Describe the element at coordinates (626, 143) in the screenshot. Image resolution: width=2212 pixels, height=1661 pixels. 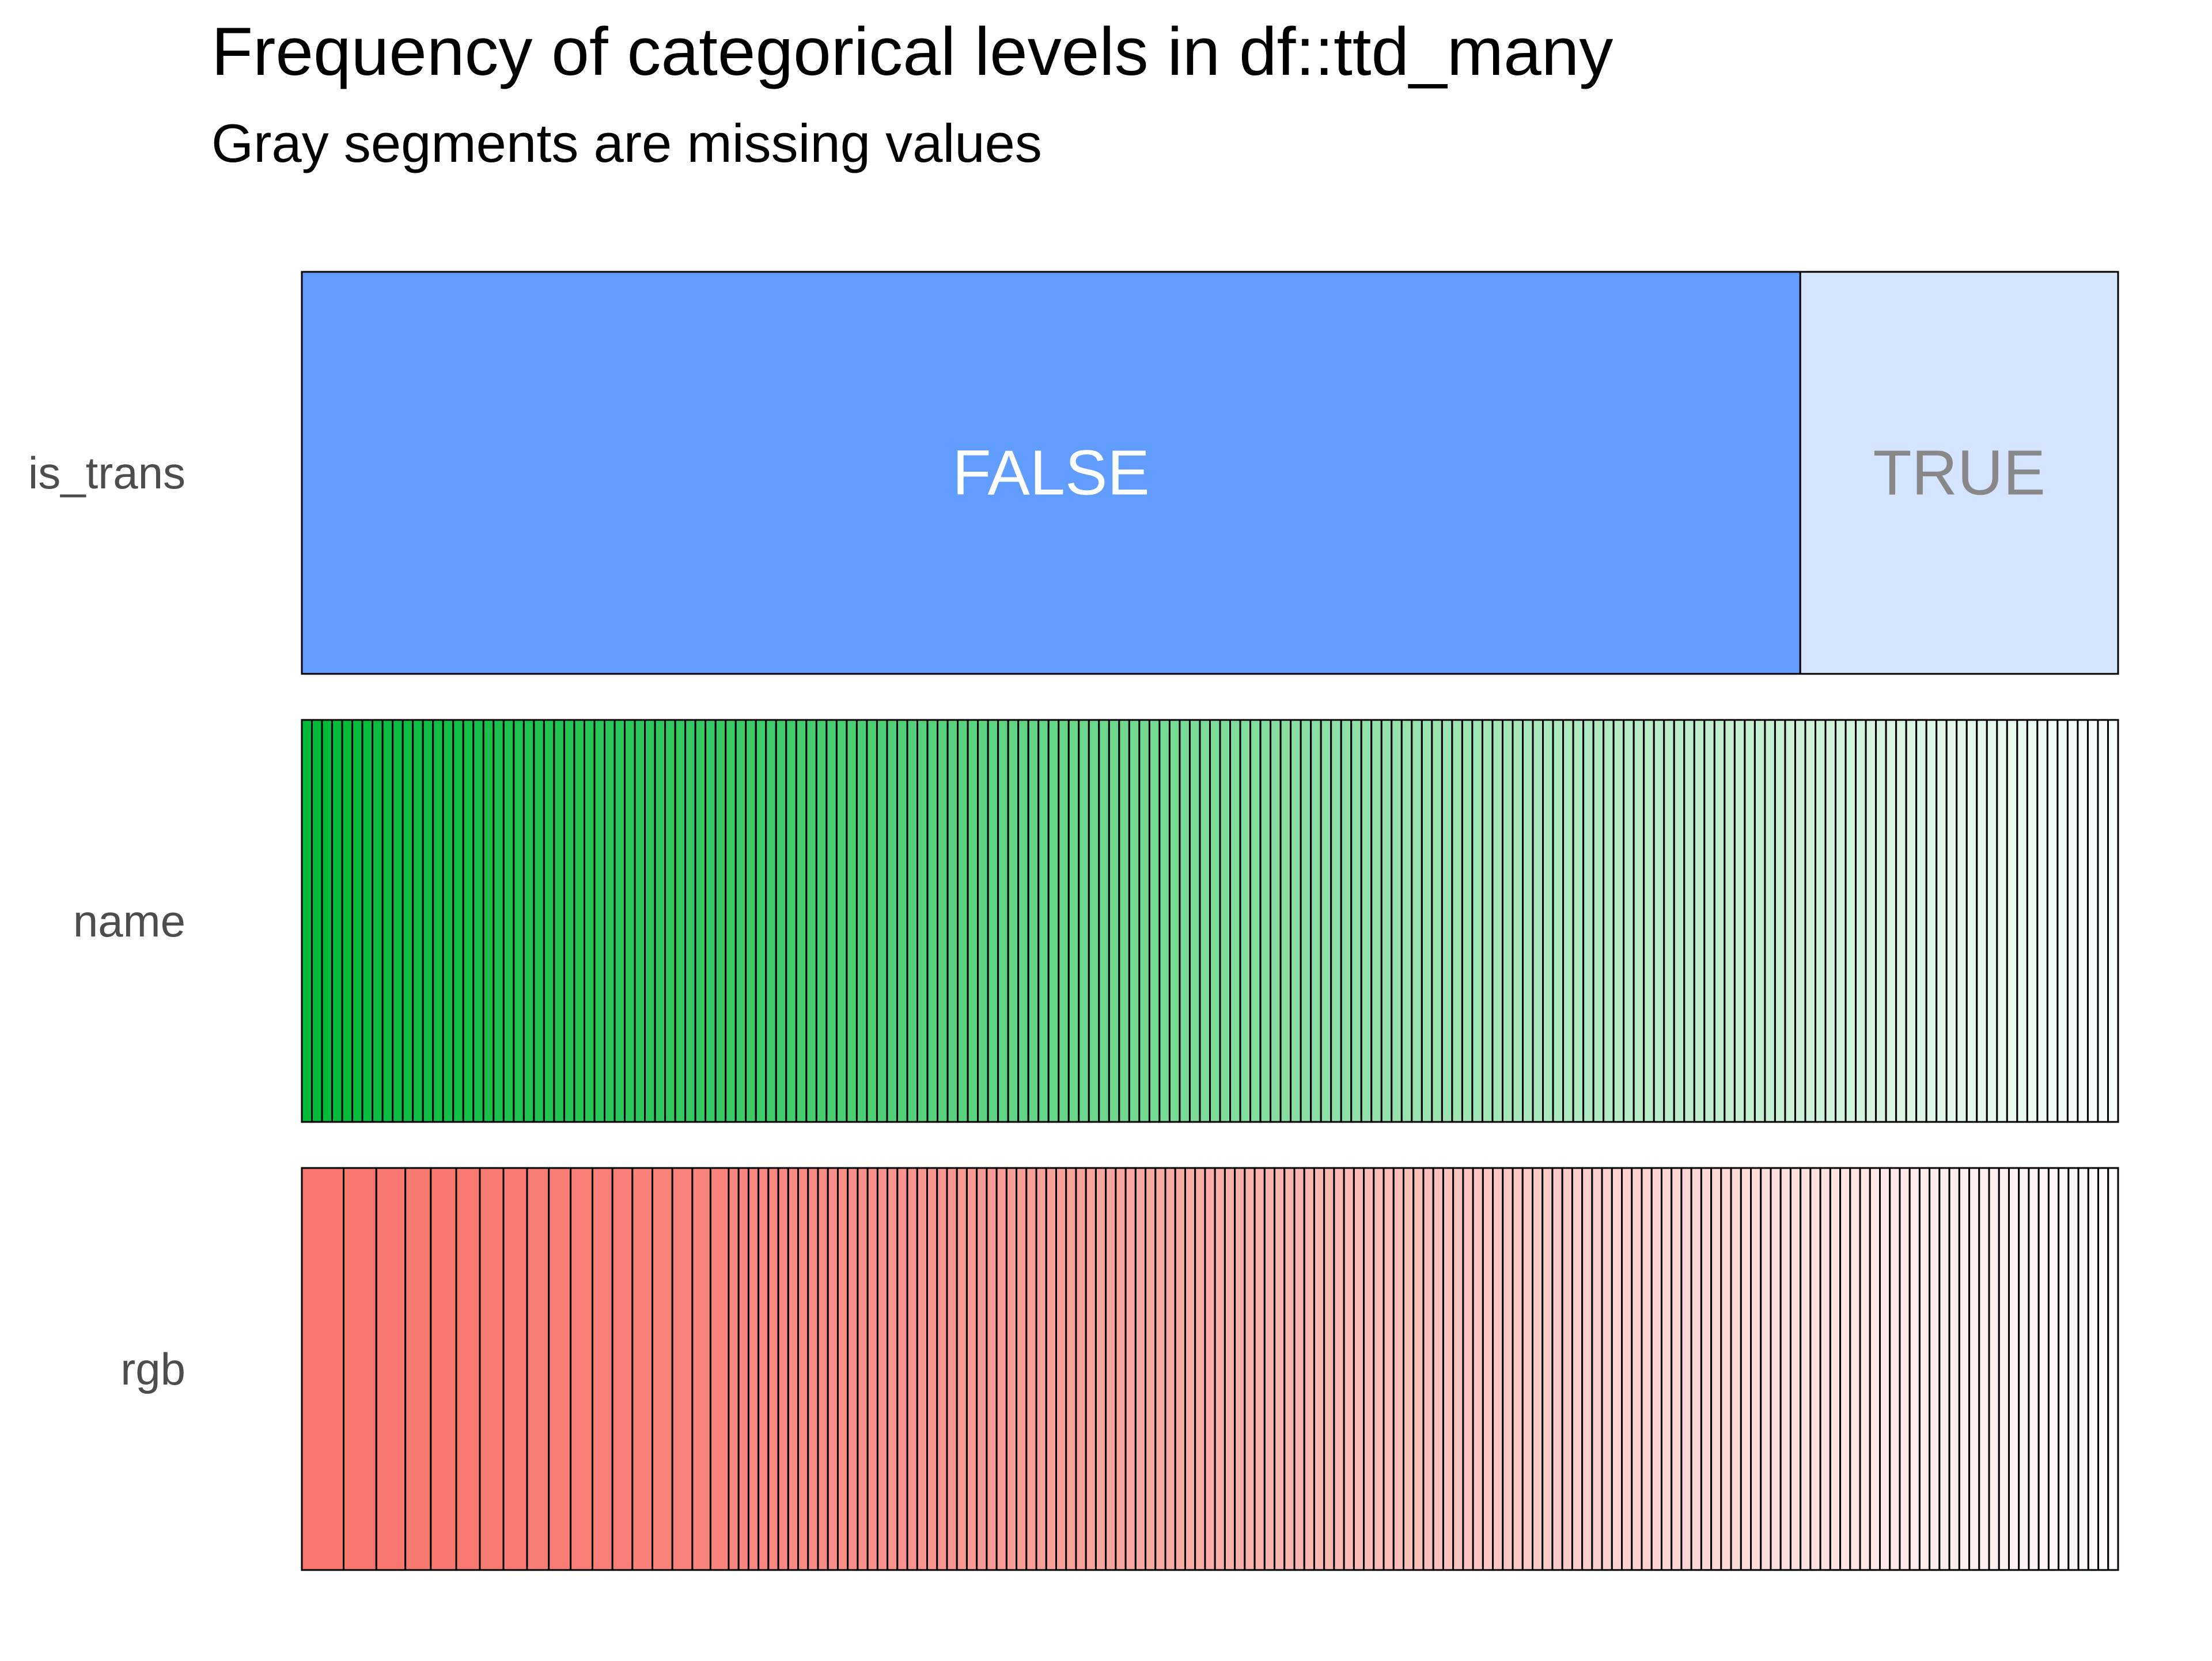
I see `chart-subtitle: Gray segments are missing values` at that location.